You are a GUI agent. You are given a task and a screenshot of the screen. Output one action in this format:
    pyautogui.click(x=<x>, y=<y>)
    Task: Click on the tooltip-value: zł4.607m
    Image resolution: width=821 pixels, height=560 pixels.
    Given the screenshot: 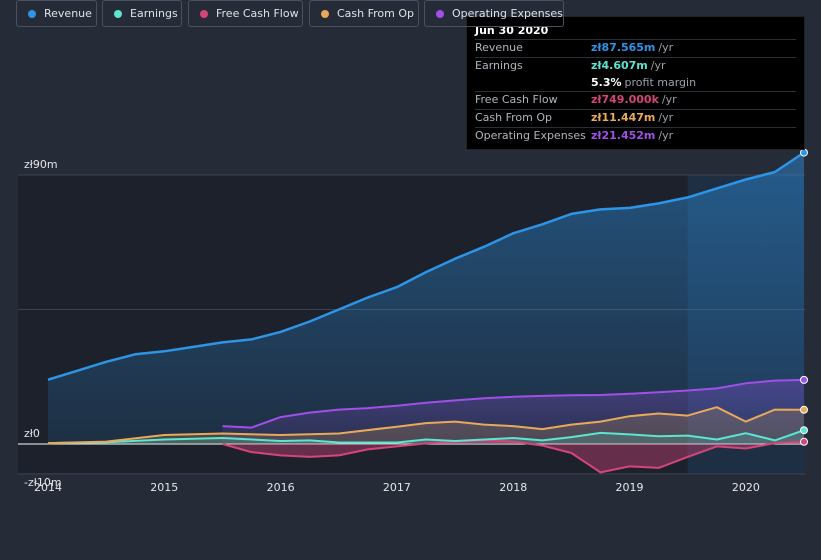 What is the action you would take?
    pyautogui.click(x=619, y=65)
    